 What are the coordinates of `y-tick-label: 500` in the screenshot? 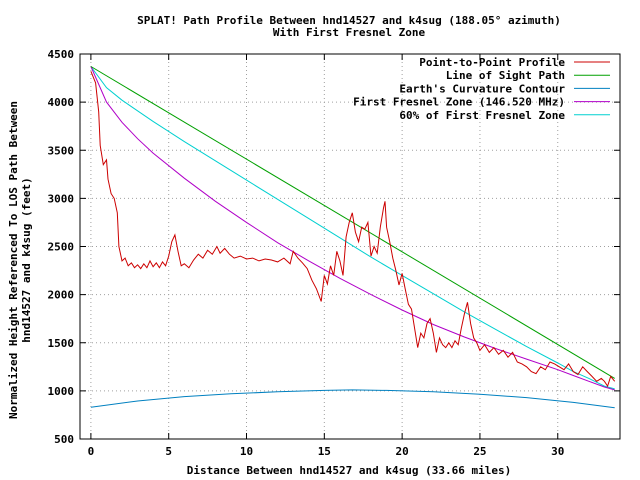 It's located at (64, 439).